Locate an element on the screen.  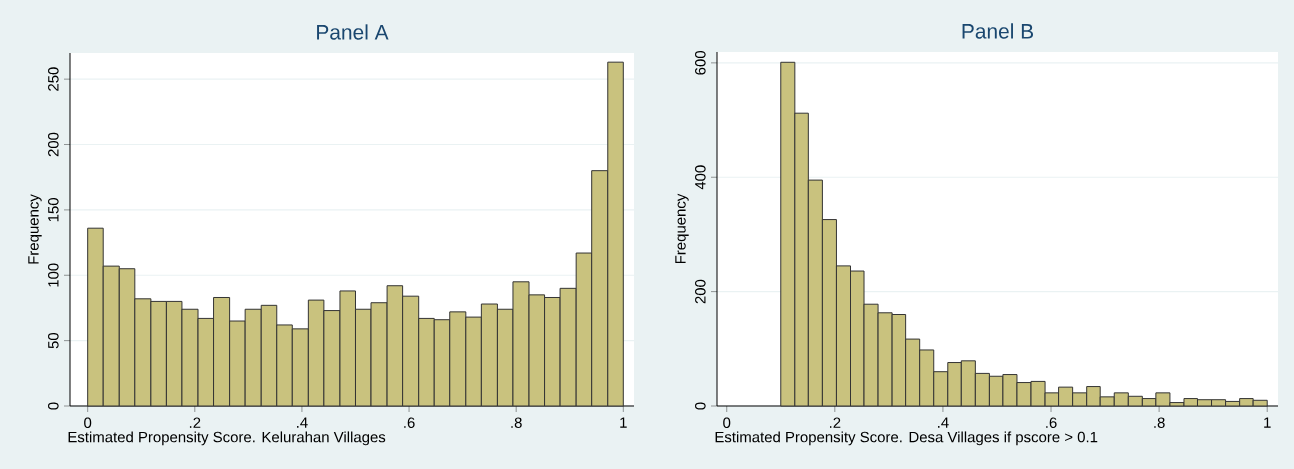
y-tick-label: 100 is located at coordinates (53, 275).